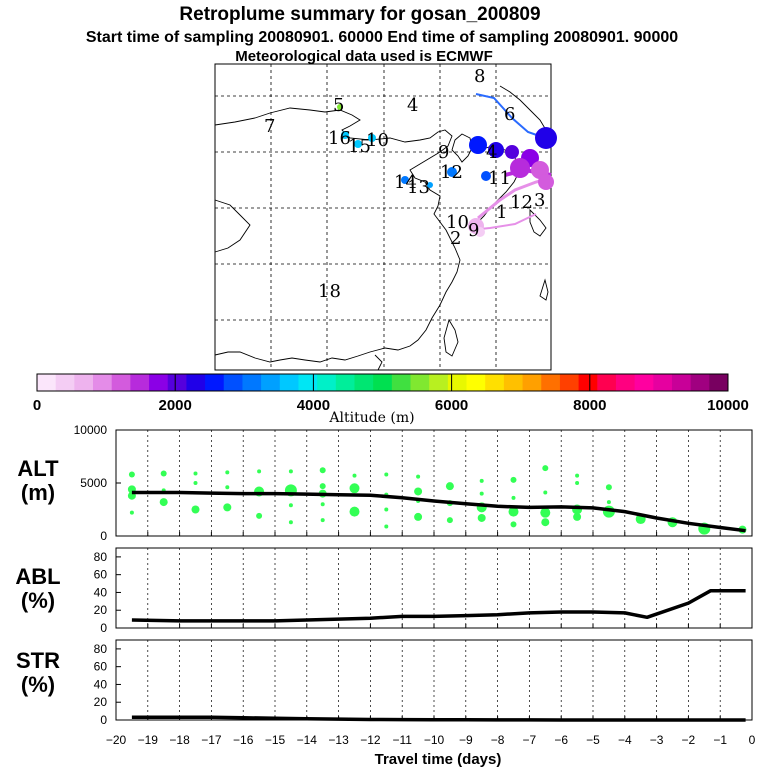 This screenshot has width=768, height=768. Describe the element at coordinates (498, 740) in the screenshot. I see `x-tick-label: −8` at that location.